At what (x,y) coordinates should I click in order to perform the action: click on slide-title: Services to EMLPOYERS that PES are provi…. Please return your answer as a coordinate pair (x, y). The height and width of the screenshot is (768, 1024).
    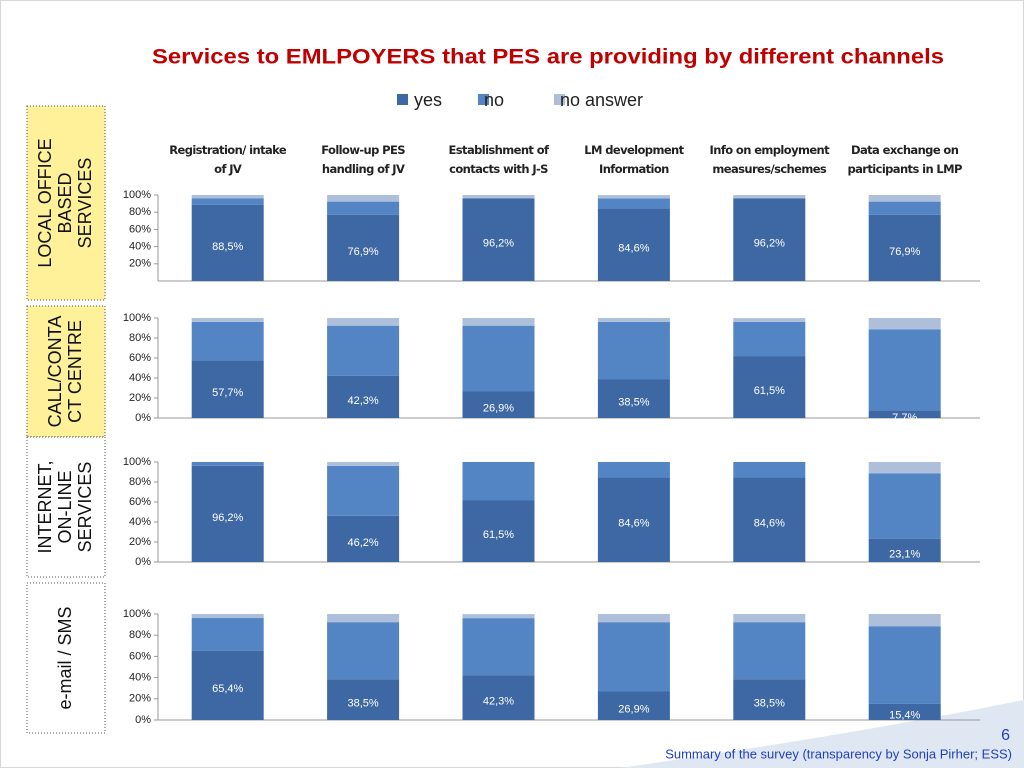
    Looking at the image, I should click on (548, 57).